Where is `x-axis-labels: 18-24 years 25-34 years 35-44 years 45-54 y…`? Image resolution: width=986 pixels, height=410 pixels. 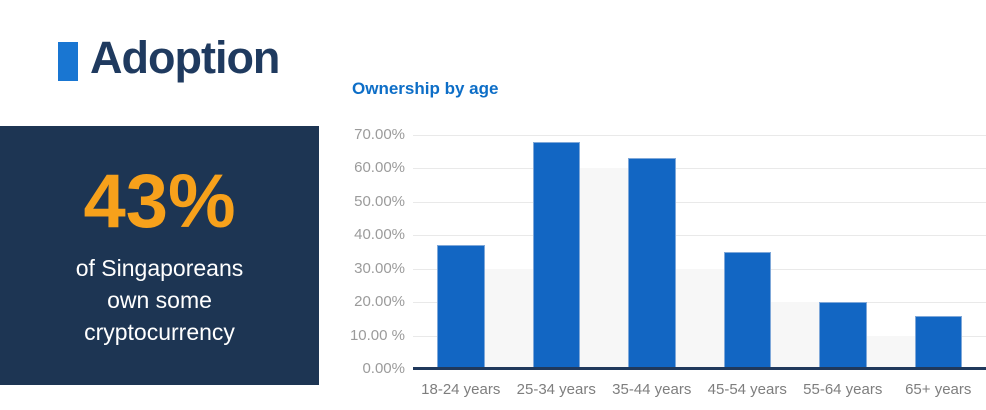
x-axis-labels: 18-24 years 25-34 years 35-44 years 45-54 y… is located at coordinates (699, 390).